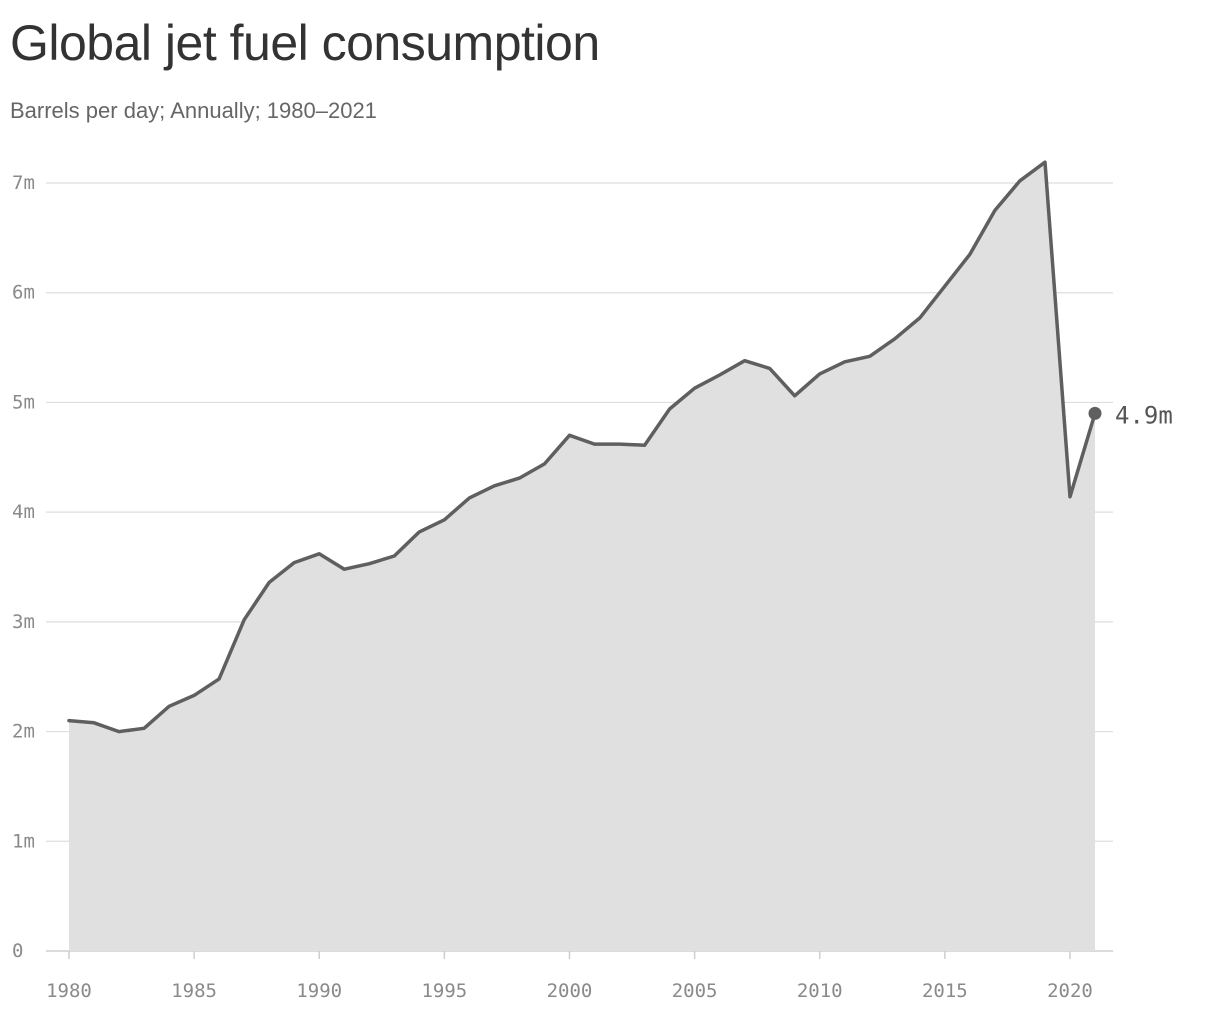 This screenshot has height=1020, width=1220. Describe the element at coordinates (69, 991) in the screenshot. I see `x-tick-label: 1980` at that location.